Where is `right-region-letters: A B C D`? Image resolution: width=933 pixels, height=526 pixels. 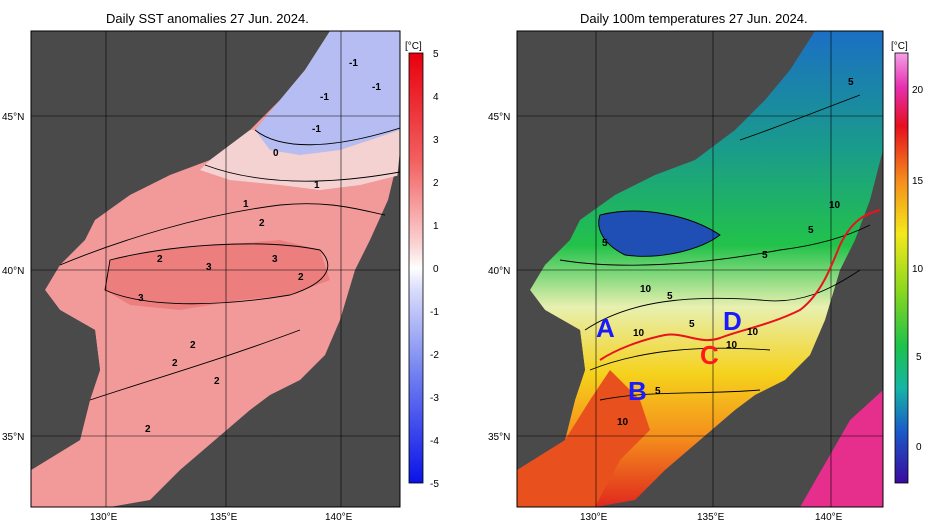
right-region-letters: A B C D is located at coordinates (669, 356).